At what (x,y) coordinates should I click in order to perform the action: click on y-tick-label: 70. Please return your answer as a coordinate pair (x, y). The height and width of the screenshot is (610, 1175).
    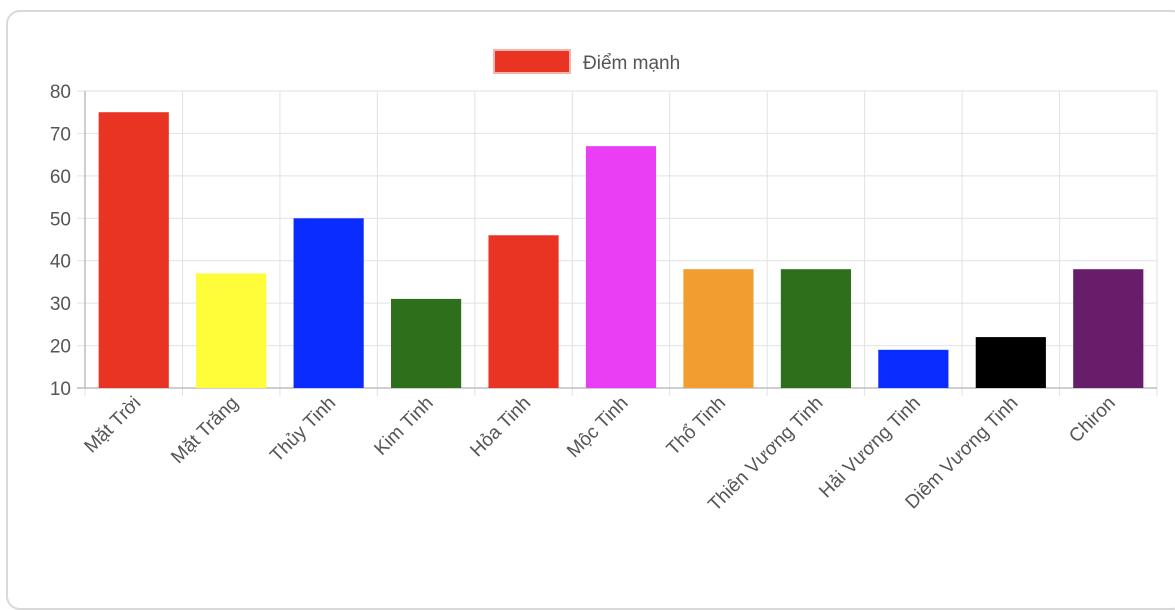
    Looking at the image, I should click on (60, 134).